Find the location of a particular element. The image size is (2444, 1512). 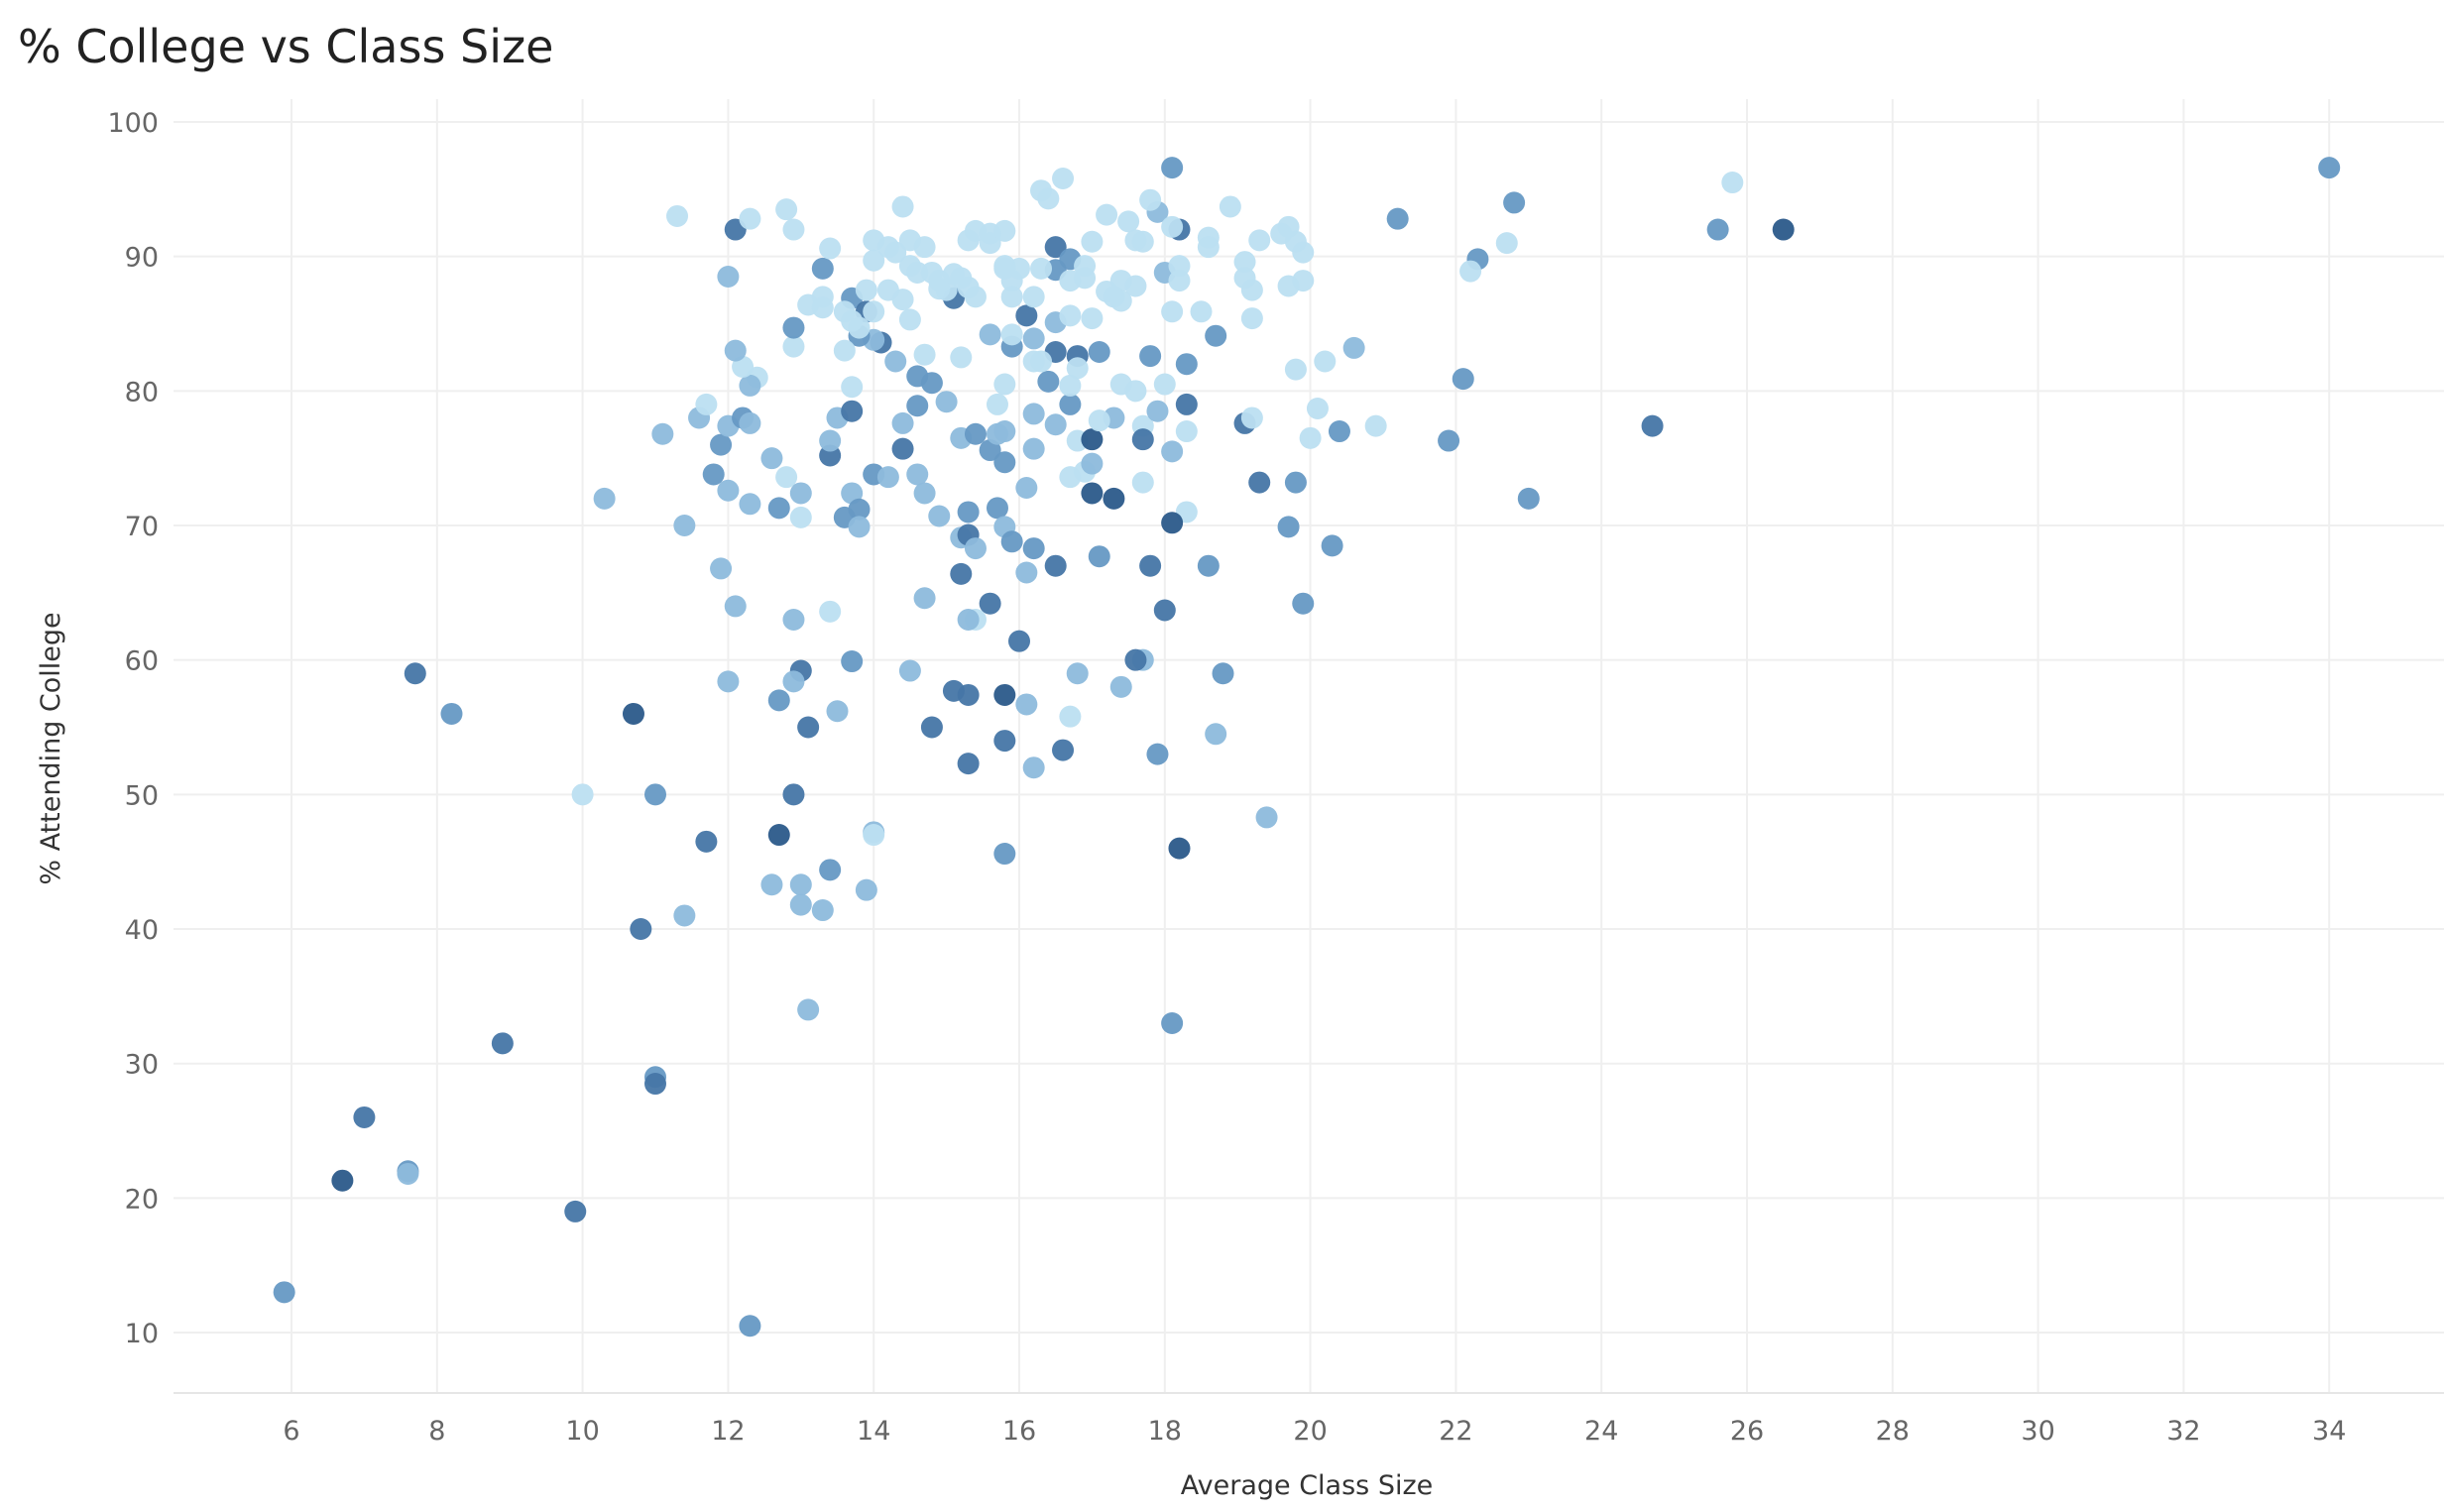

x-tick-label: 16 is located at coordinates (1019, 1431).